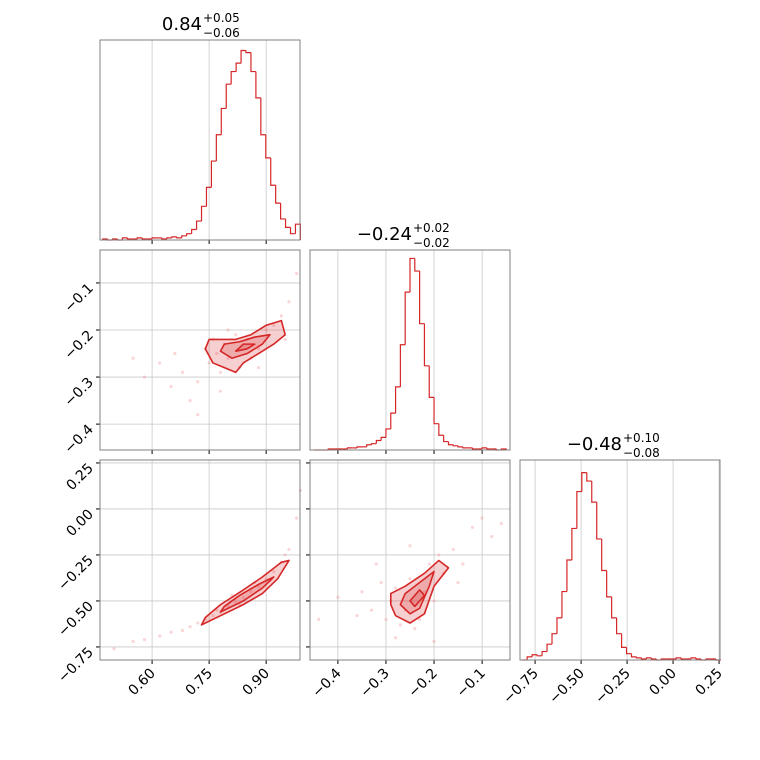  Describe the element at coordinates (79, 476) in the screenshot. I see `y-tick-label: 0.25` at that location.